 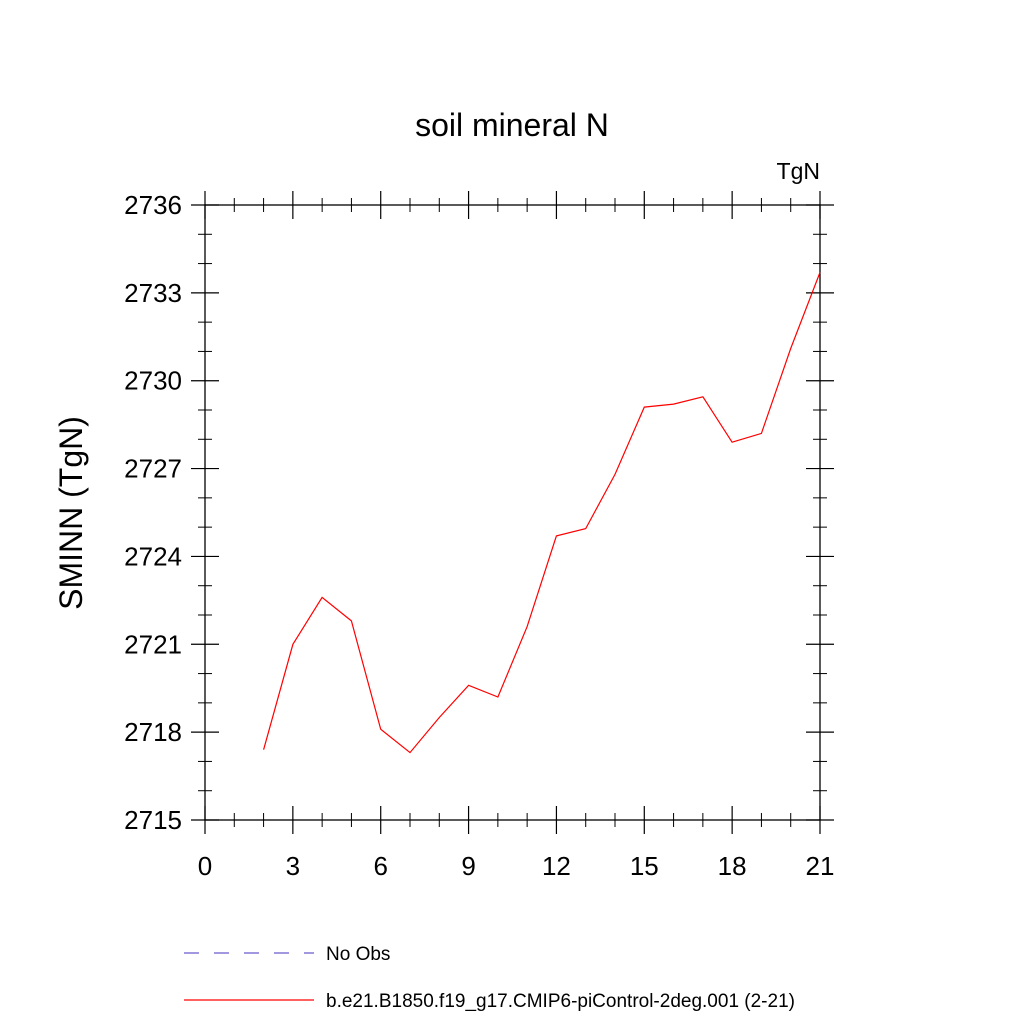 I want to click on y-tick-label: 2718, so click(x=153, y=732).